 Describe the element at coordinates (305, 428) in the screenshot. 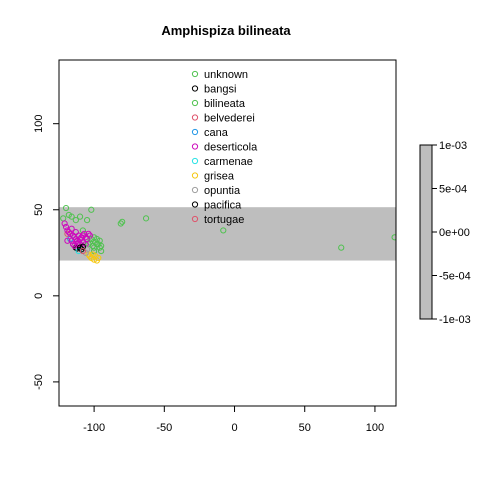

I see `x-tick-label: 50` at that location.